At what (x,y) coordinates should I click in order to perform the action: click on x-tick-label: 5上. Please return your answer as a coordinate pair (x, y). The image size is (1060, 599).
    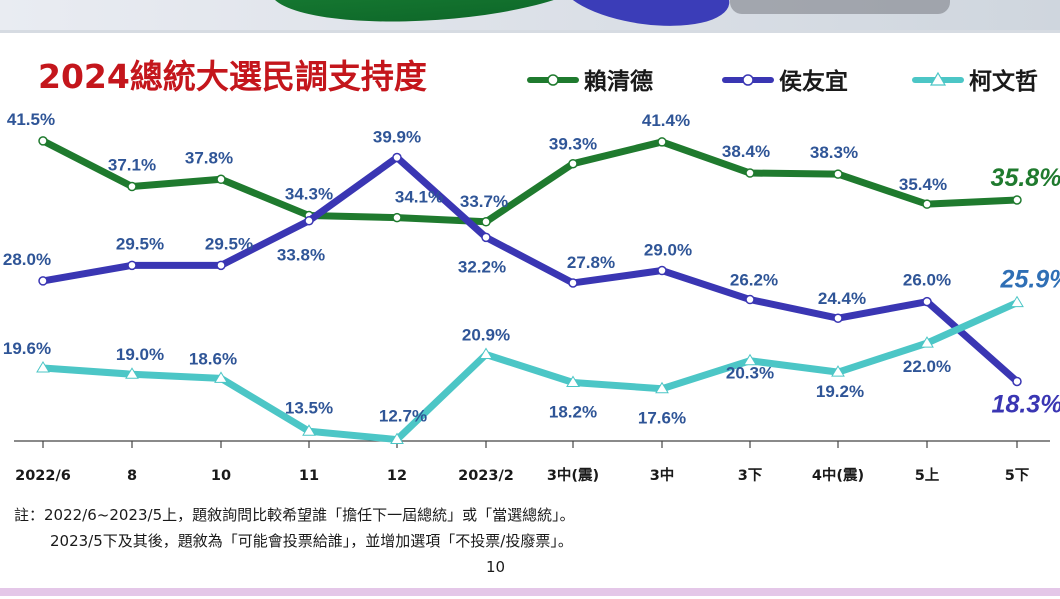
    Looking at the image, I should click on (927, 475).